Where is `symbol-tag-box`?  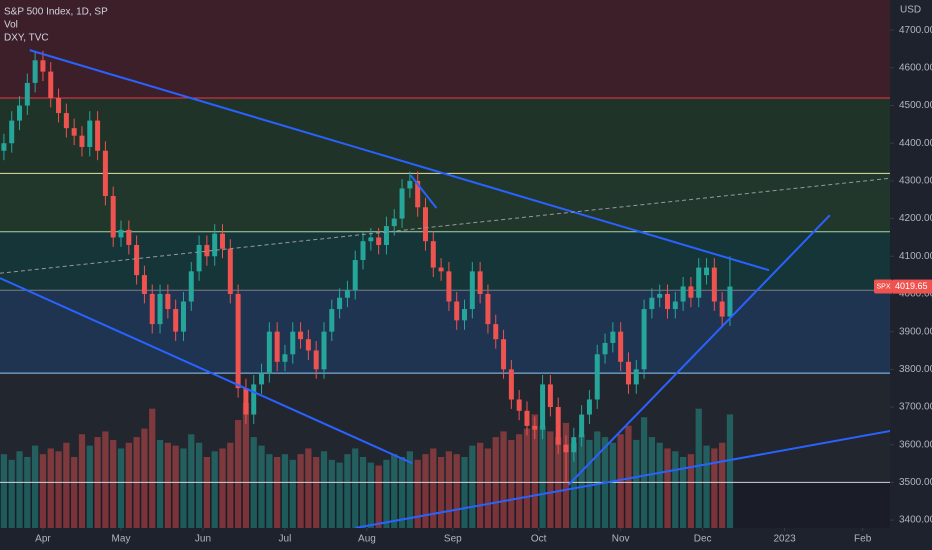 symbol-tag-box is located at coordinates (883, 286).